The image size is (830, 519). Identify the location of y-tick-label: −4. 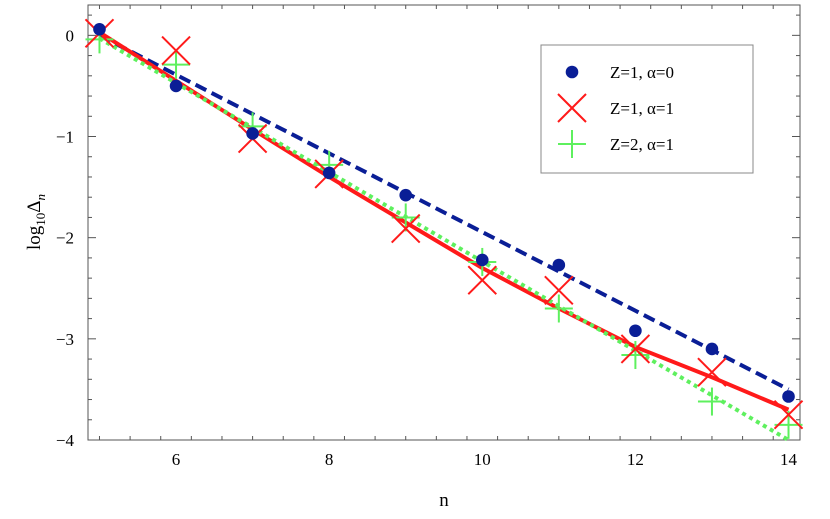
(65, 440).